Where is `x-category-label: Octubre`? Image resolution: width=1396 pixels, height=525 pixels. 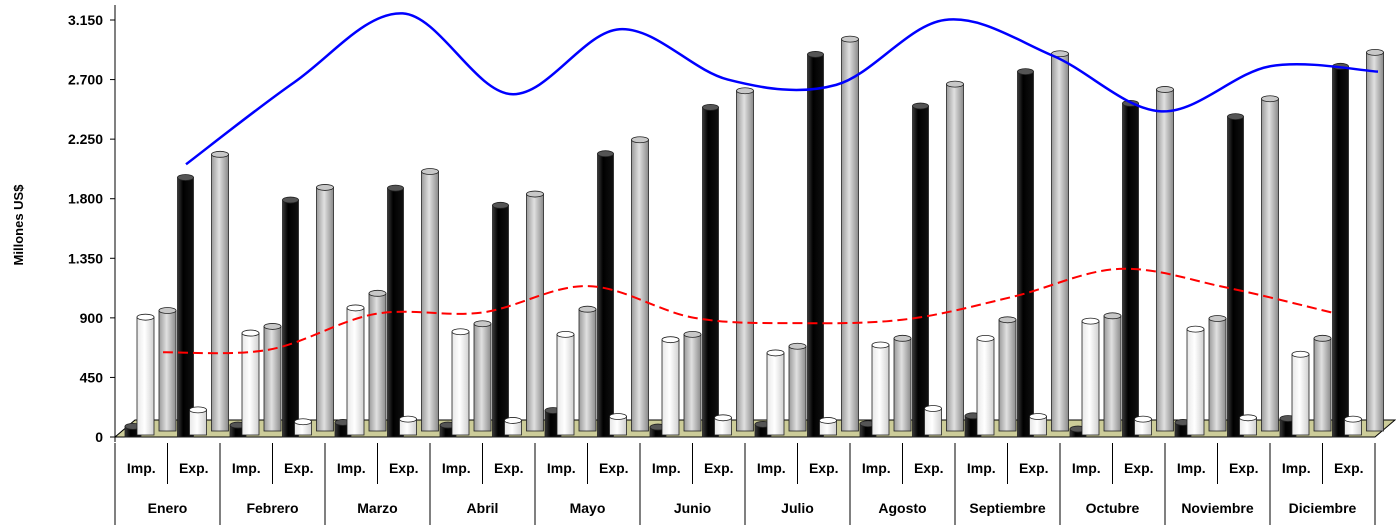 x-category-label: Octubre is located at coordinates (1113, 508).